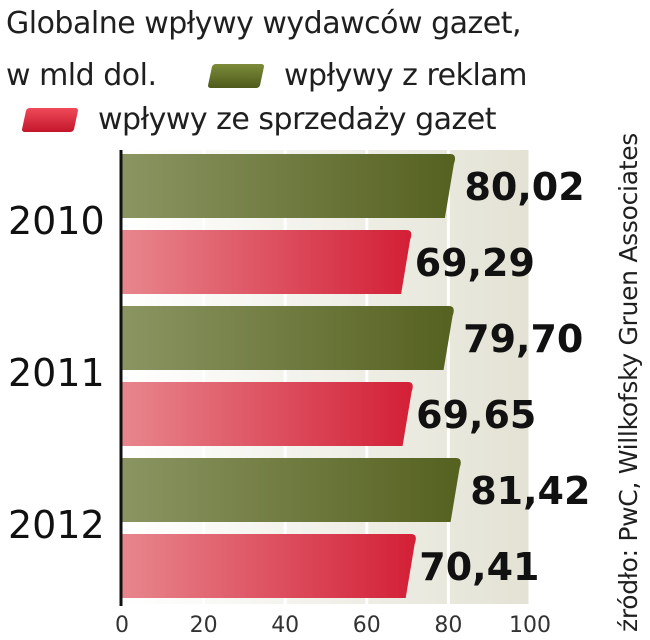 This screenshot has height=640, width=650. Describe the element at coordinates (628, 382) in the screenshot. I see `source-note: źródło: PwC, Willkofsky Gruen Associates` at that location.